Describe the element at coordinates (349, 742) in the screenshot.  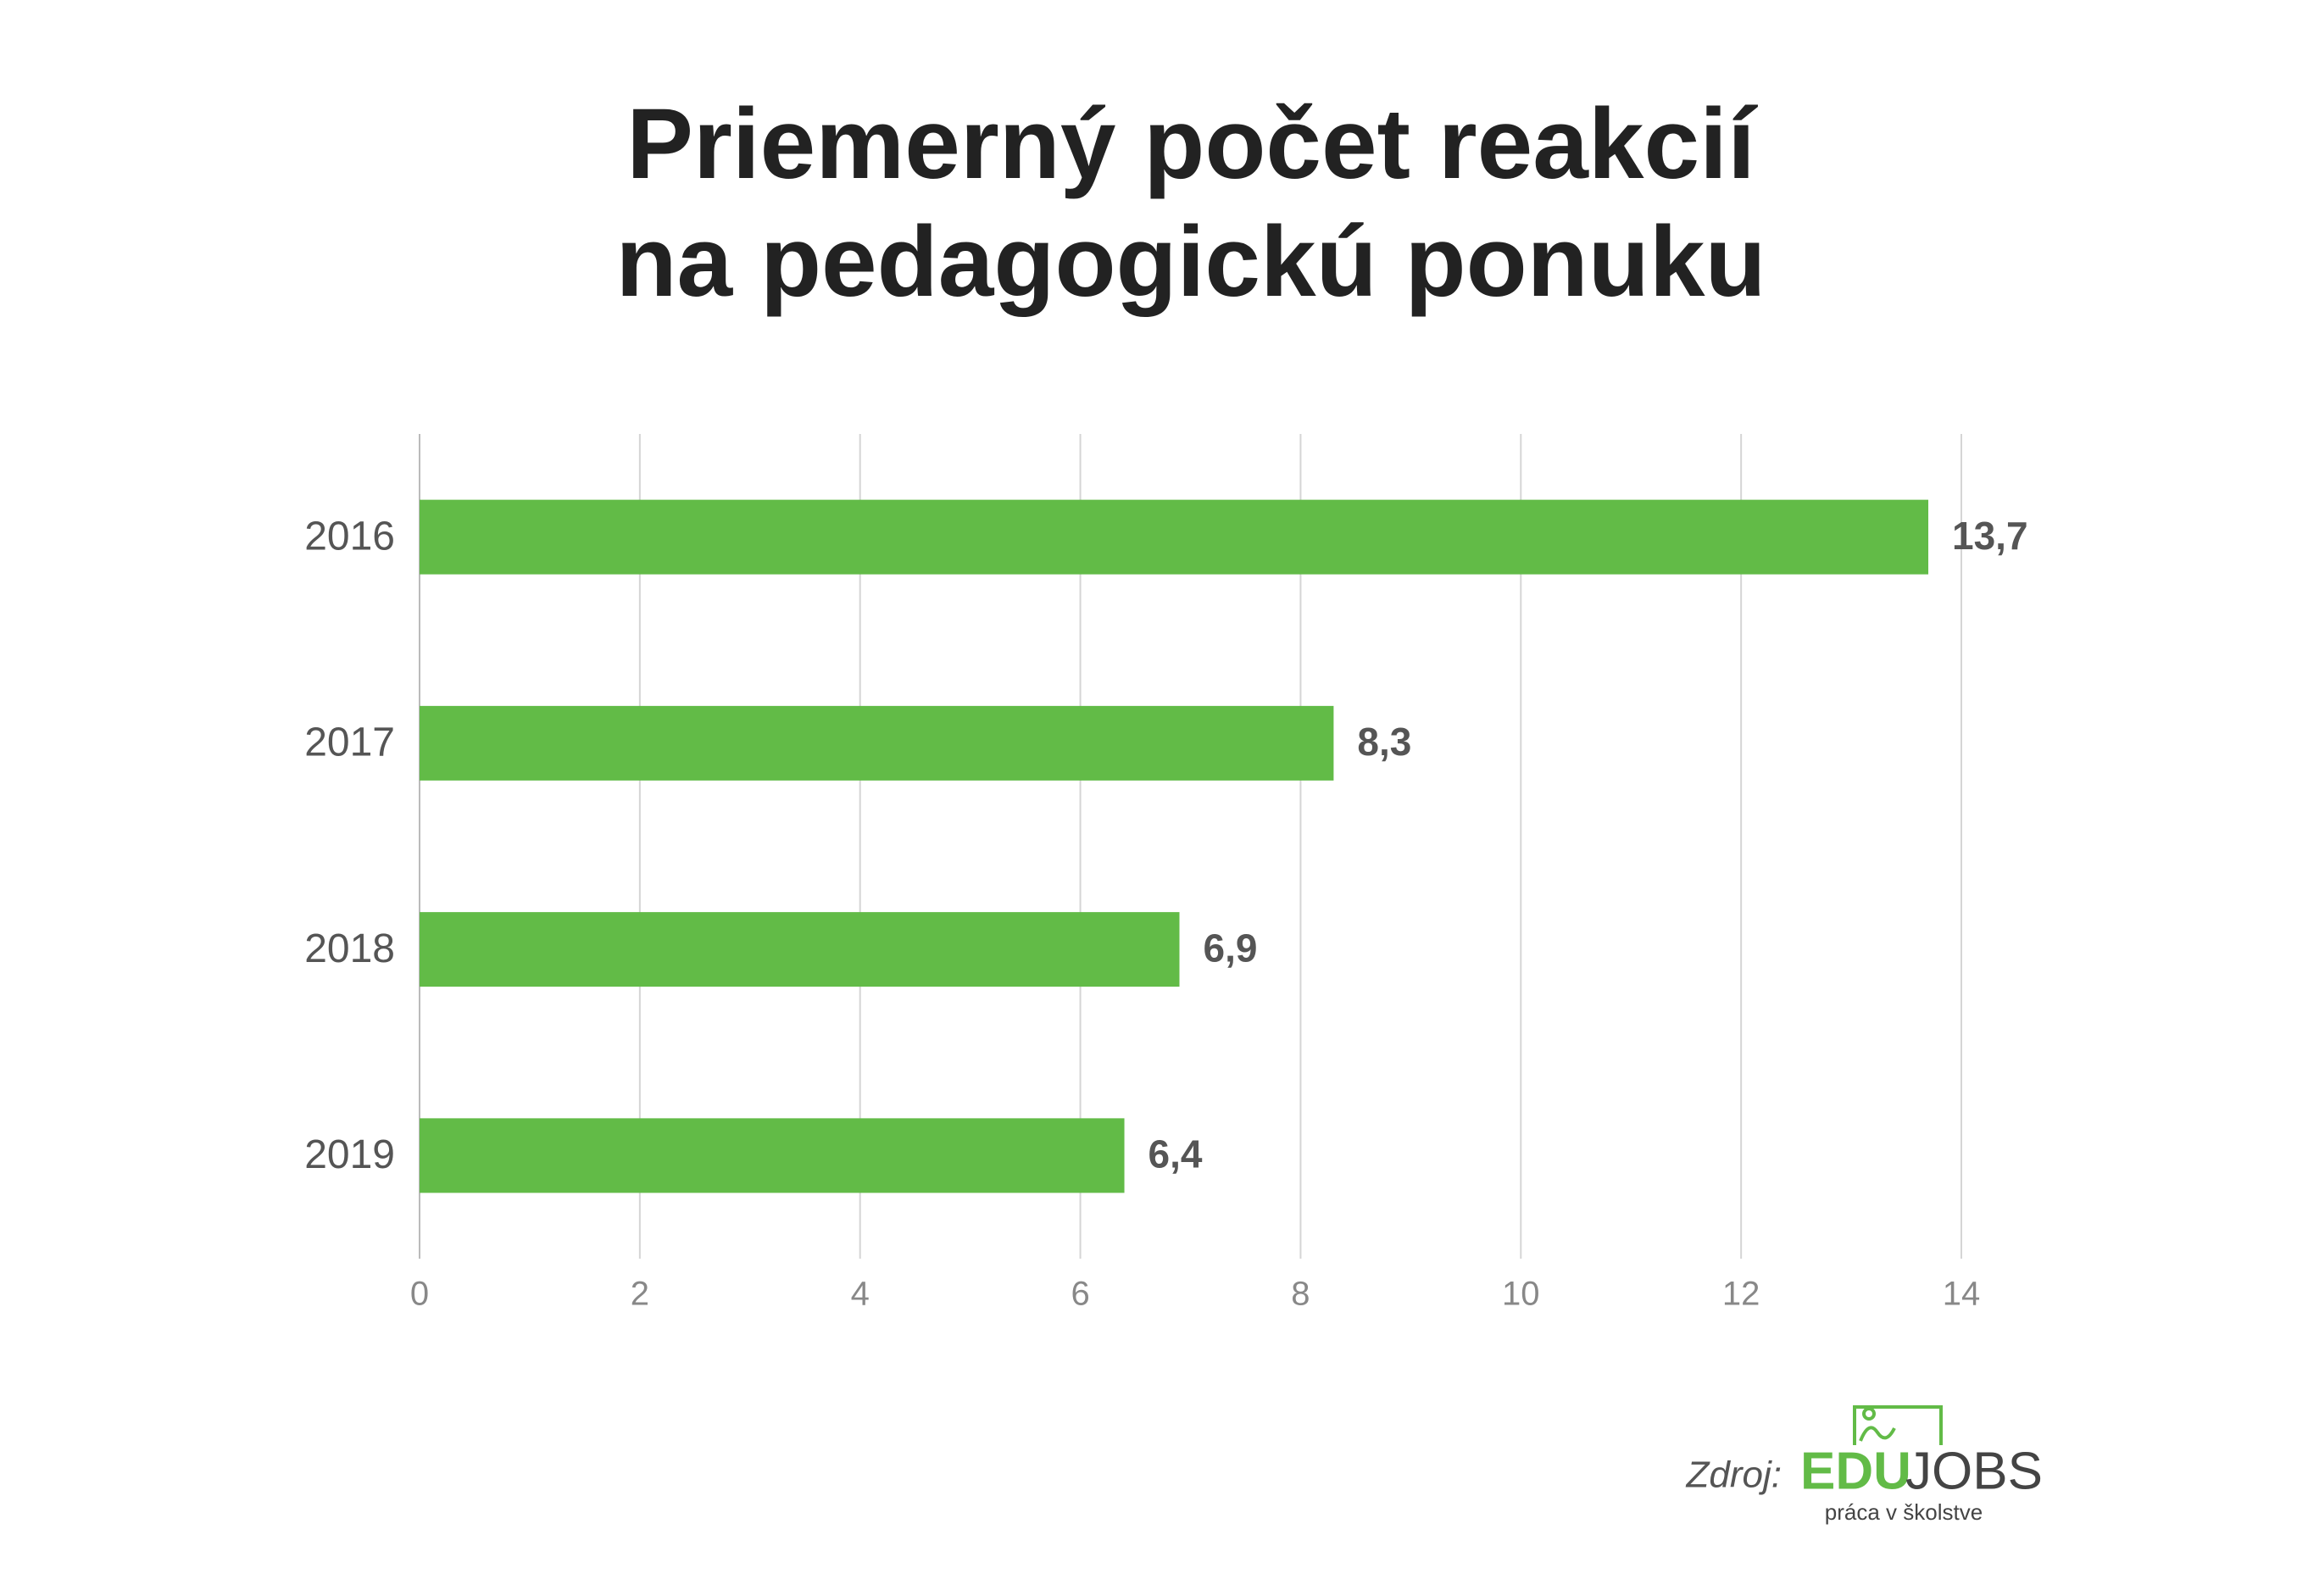
I see `y-tick-label: 2017` at that location.